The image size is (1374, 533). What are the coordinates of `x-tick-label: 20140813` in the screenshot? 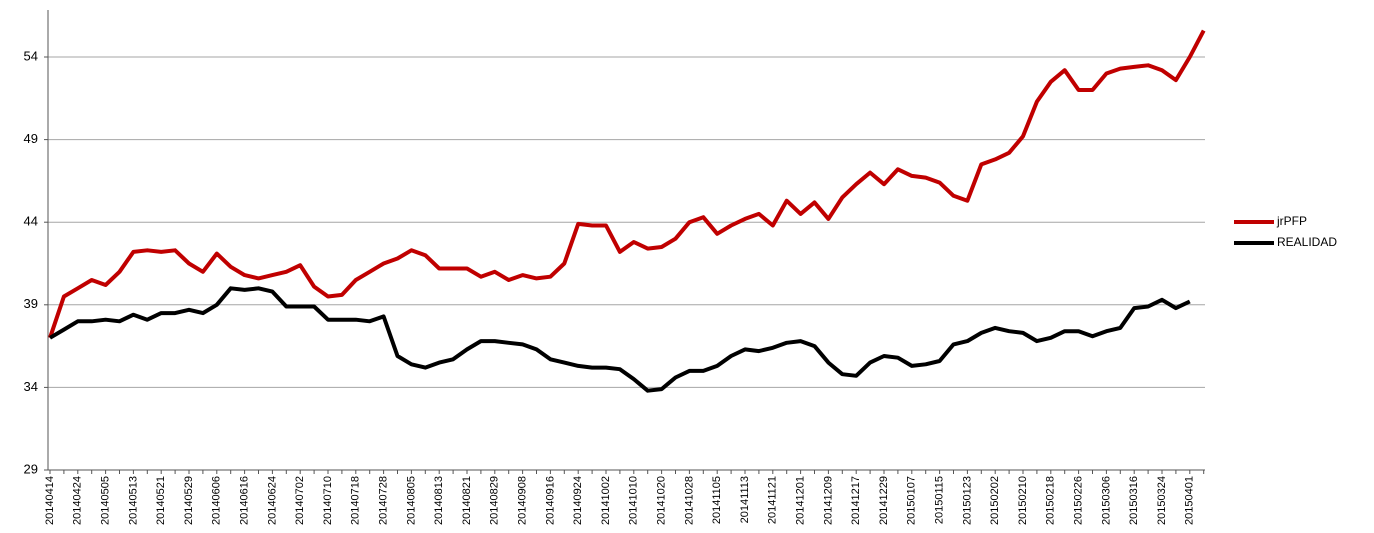 It's located at (439, 500).